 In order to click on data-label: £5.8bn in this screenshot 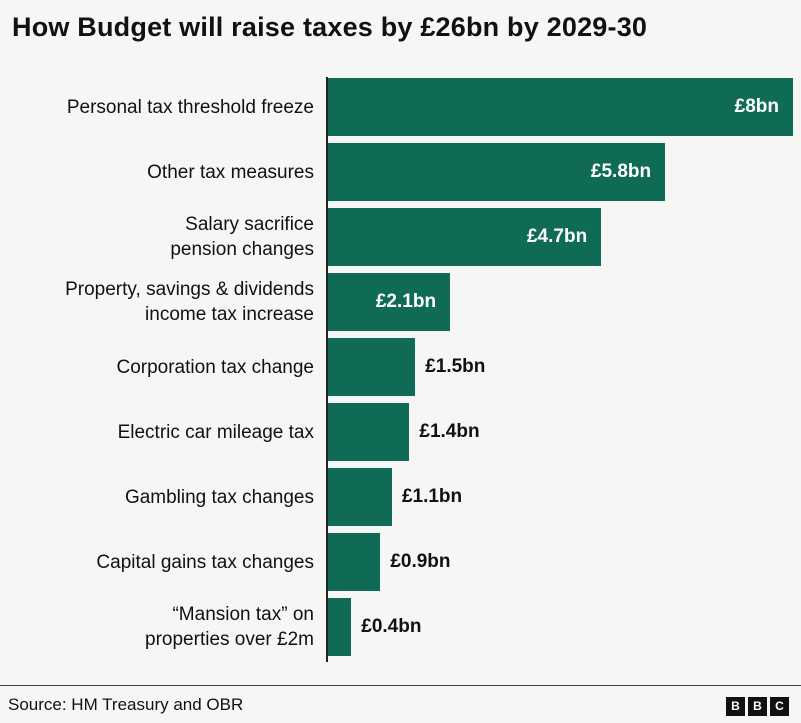, I will do `click(621, 171)`.